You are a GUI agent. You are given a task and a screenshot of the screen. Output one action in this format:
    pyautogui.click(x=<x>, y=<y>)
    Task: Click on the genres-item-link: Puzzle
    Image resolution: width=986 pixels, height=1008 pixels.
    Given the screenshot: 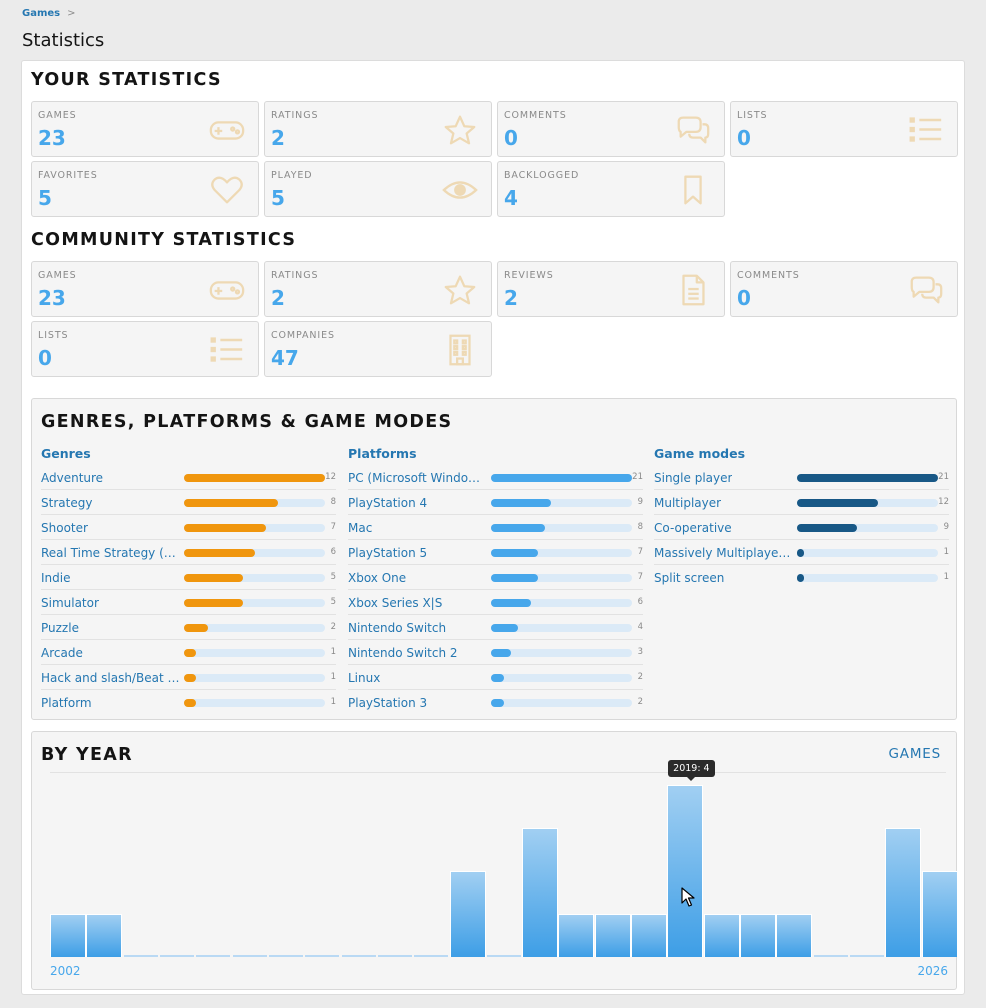 What is the action you would take?
    pyautogui.click(x=60, y=628)
    